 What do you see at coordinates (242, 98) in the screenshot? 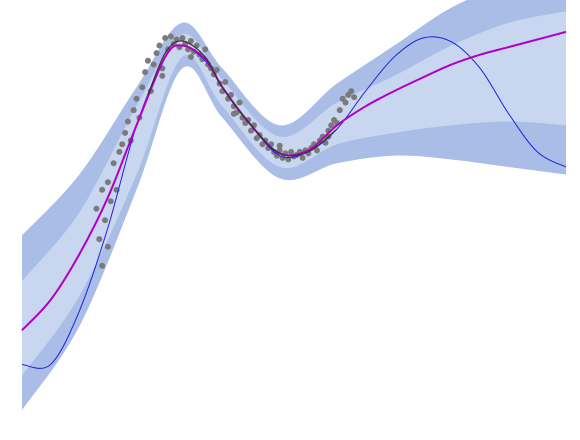
I see `data-fit-line` at bounding box center [242, 98].